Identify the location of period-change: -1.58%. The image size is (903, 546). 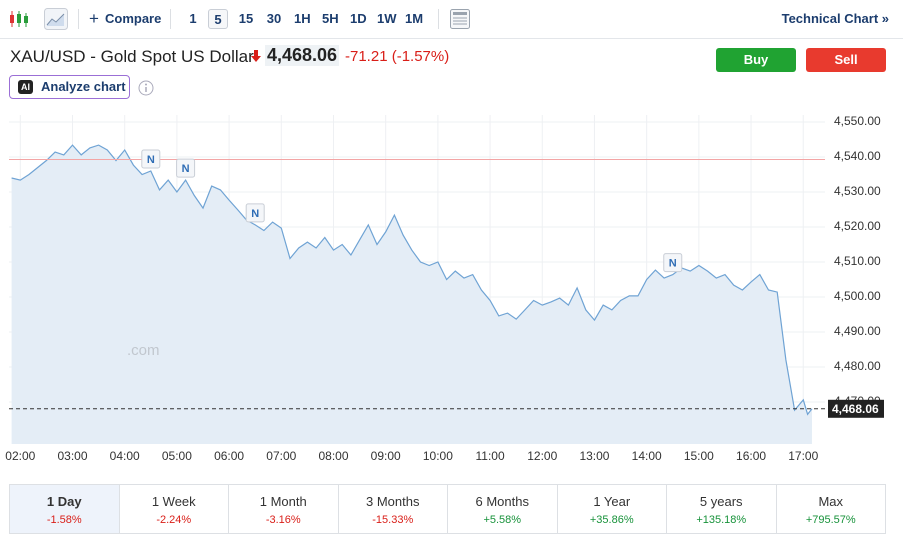
(64, 520).